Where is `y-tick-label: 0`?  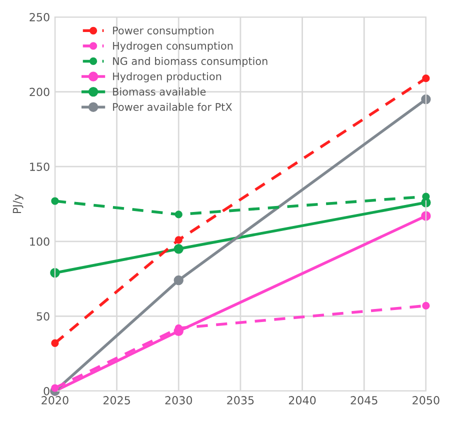
y-tick-label: 0 is located at coordinates (47, 391).